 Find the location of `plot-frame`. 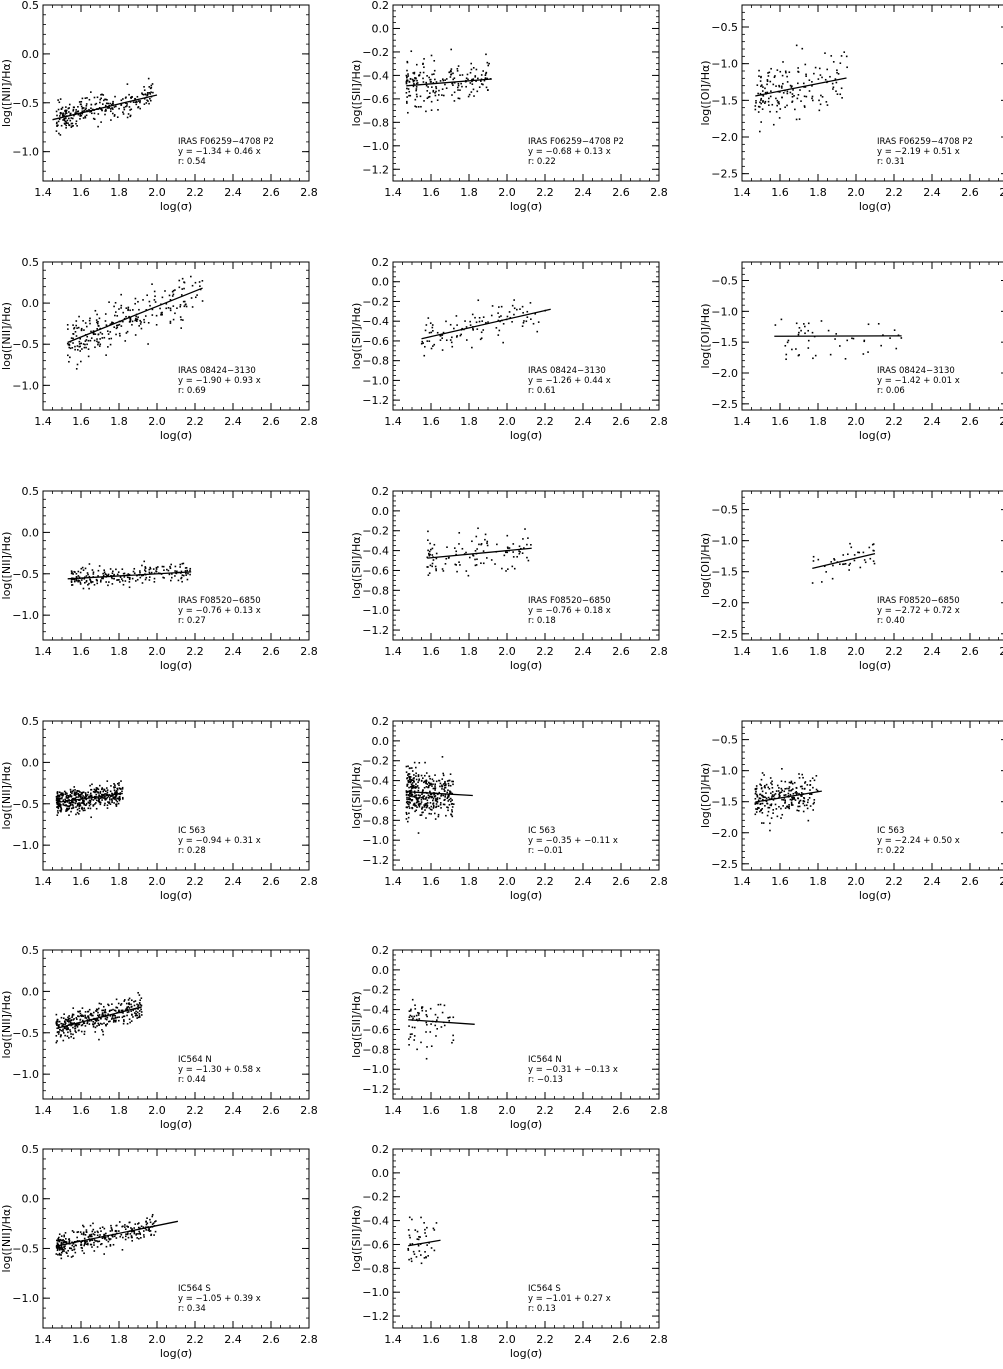

plot-frame is located at coordinates (526, 795).